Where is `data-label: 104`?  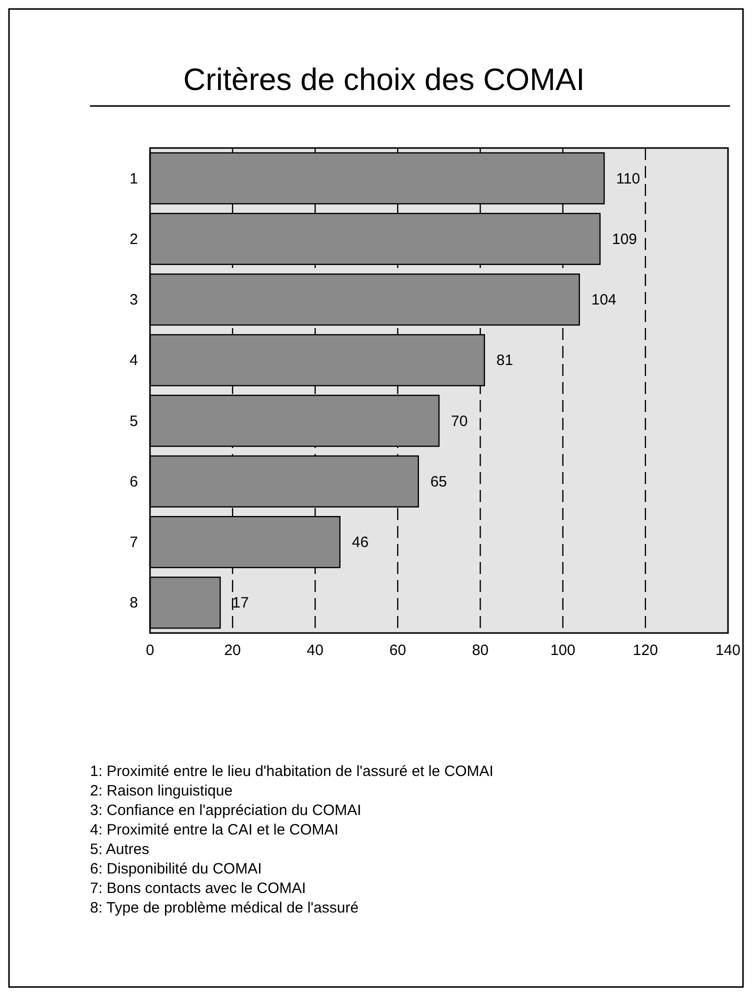
data-label: 104 is located at coordinates (603, 300).